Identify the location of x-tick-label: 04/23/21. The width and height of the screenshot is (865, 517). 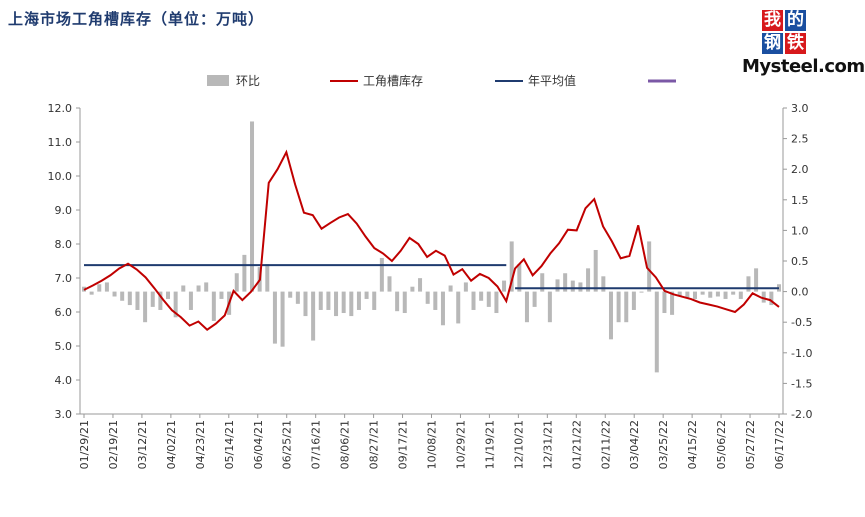
(200, 444).